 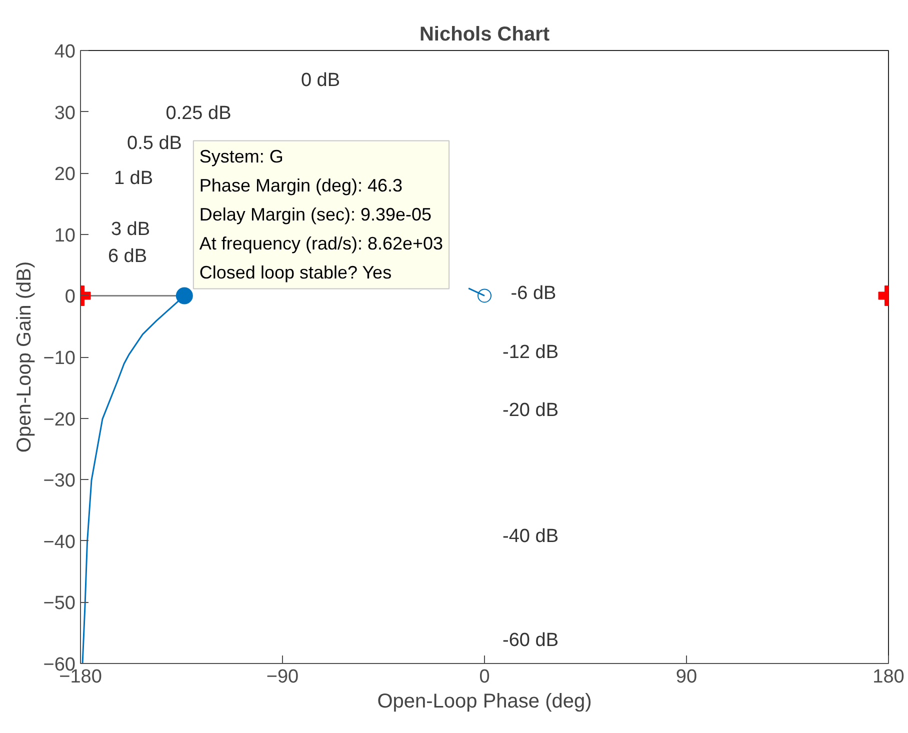 I want to click on annotation: 0.5 dB, so click(x=154, y=143).